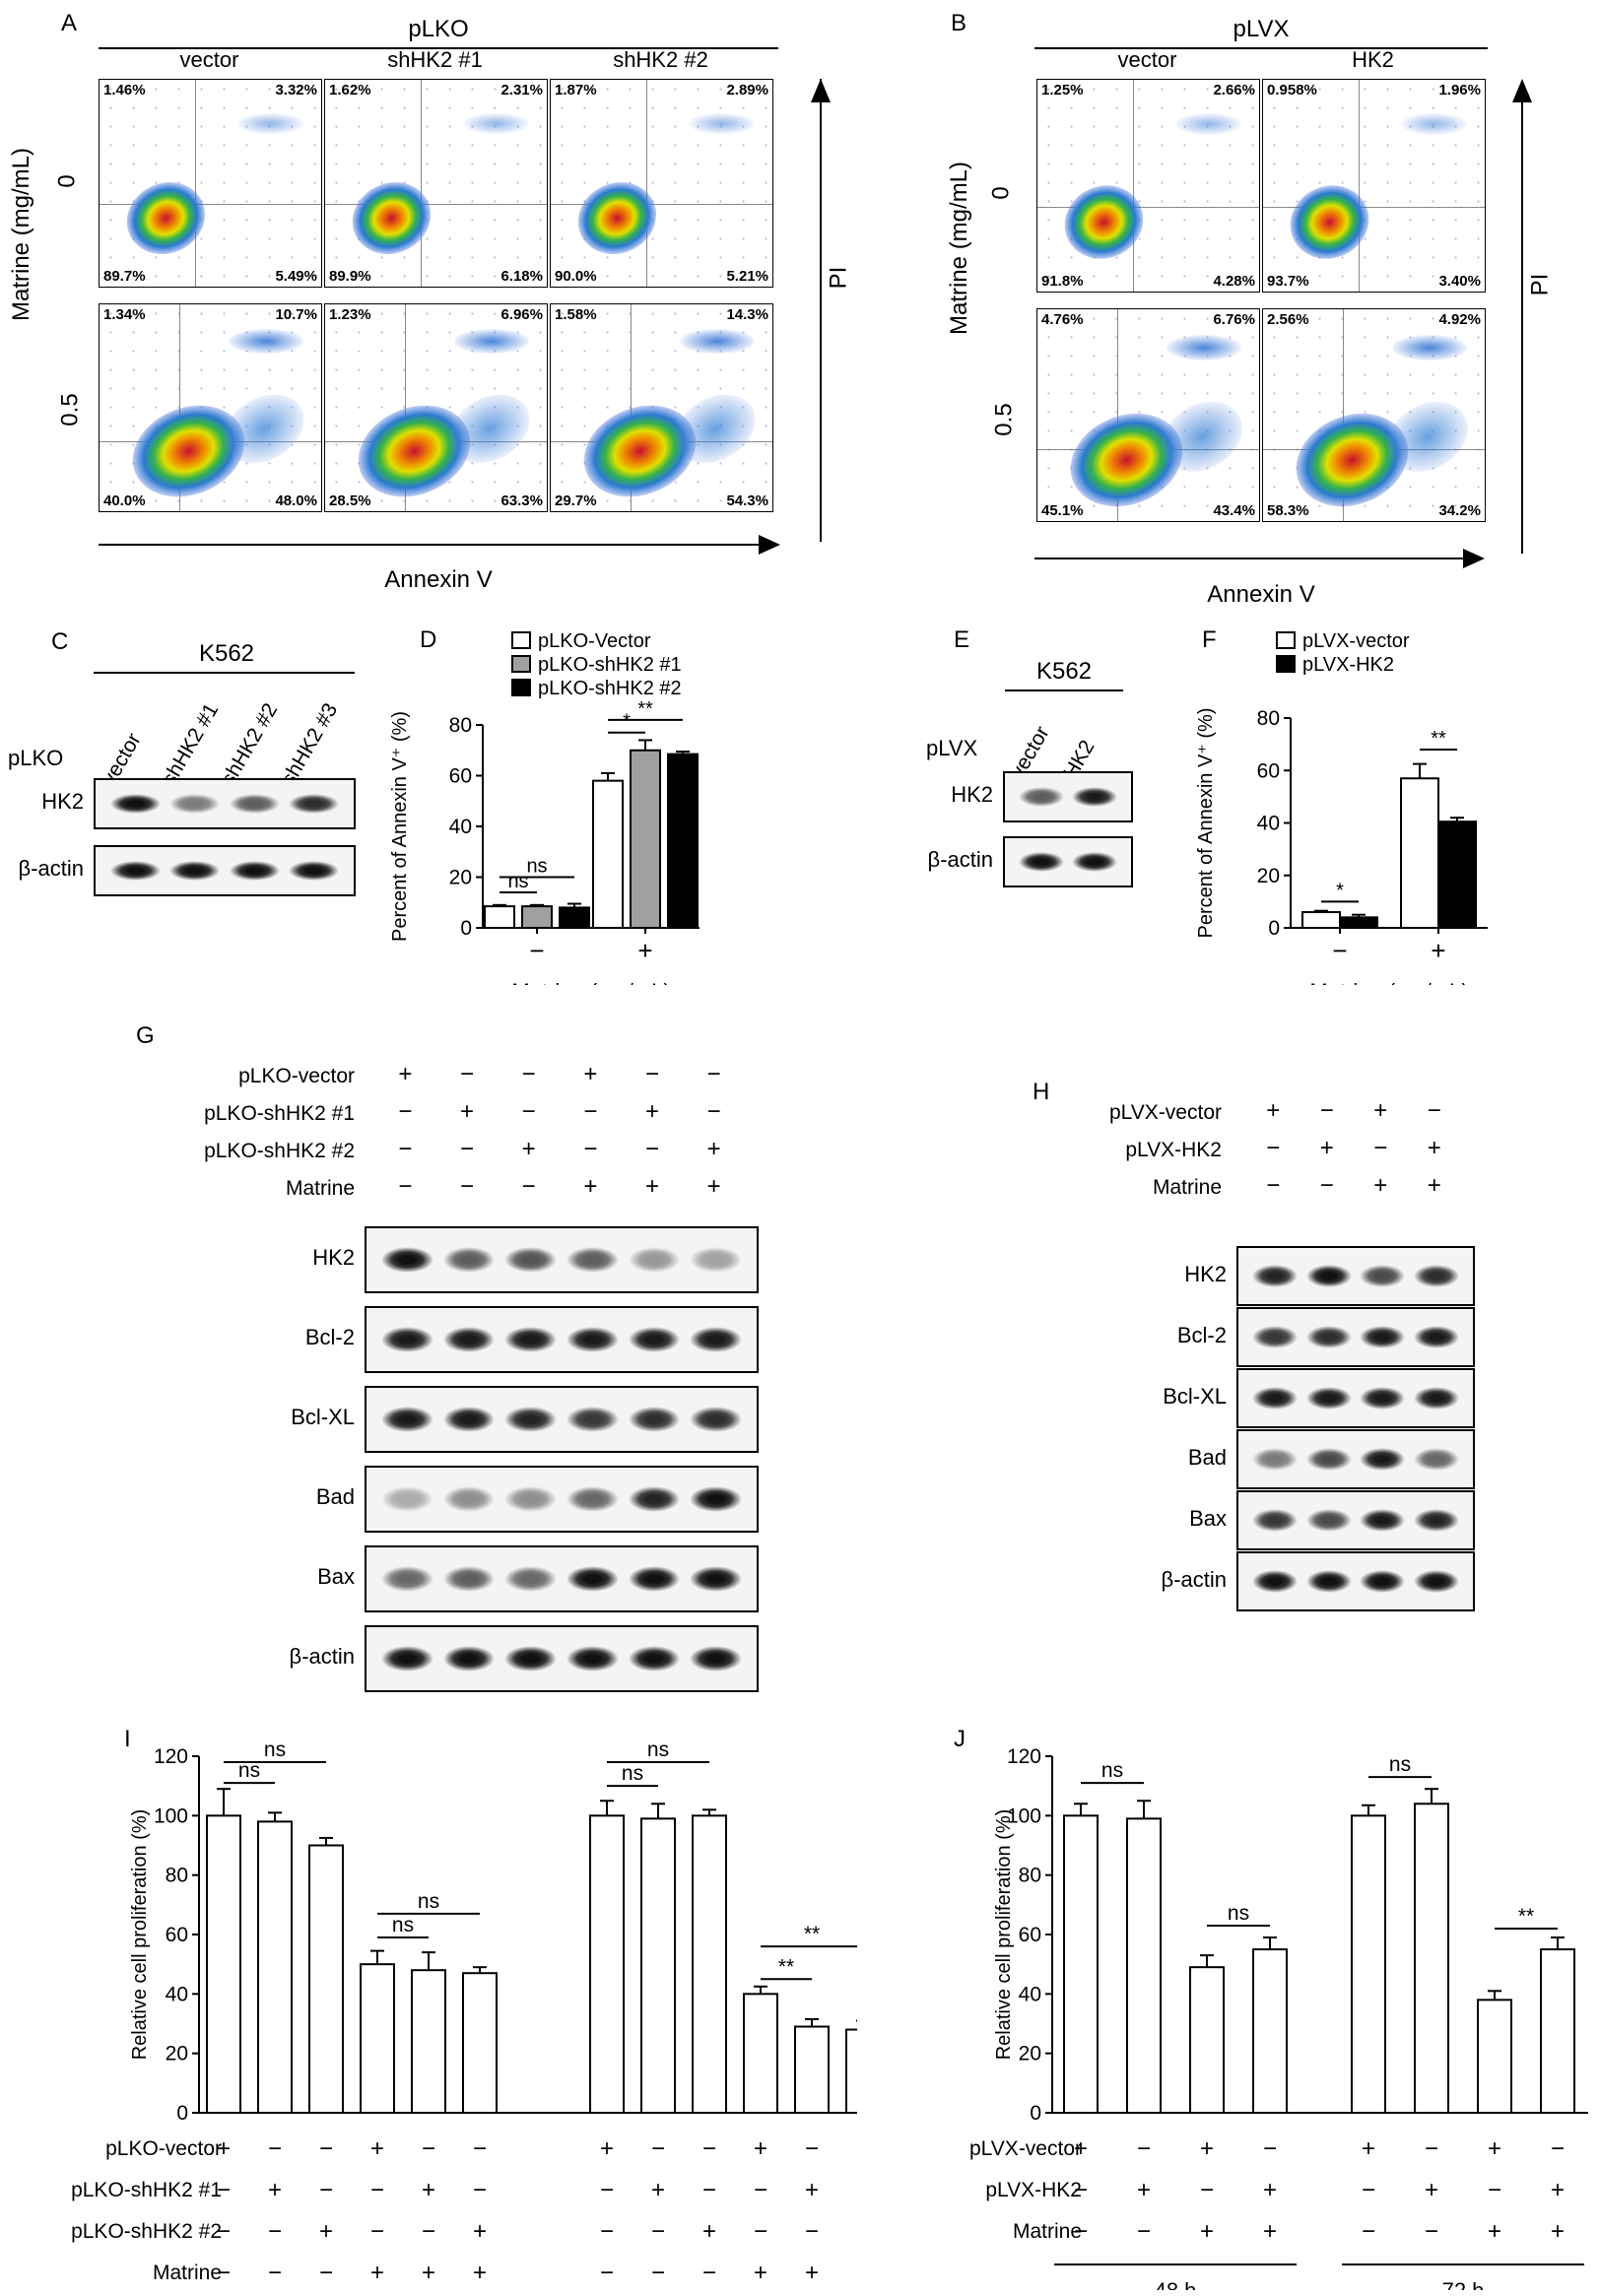 This screenshot has height=2296, width=1600. What do you see at coordinates (1459, 510) in the screenshot?
I see `quadrant-percentage: 34.2%` at bounding box center [1459, 510].